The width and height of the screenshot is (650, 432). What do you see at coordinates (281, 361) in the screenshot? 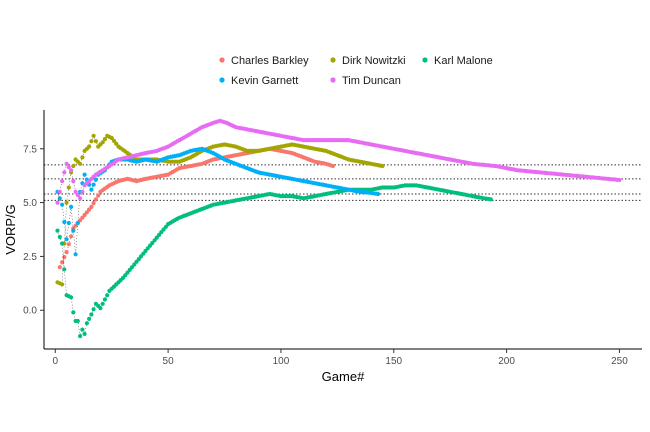
I see `x-tick-label: 100` at bounding box center [281, 361].